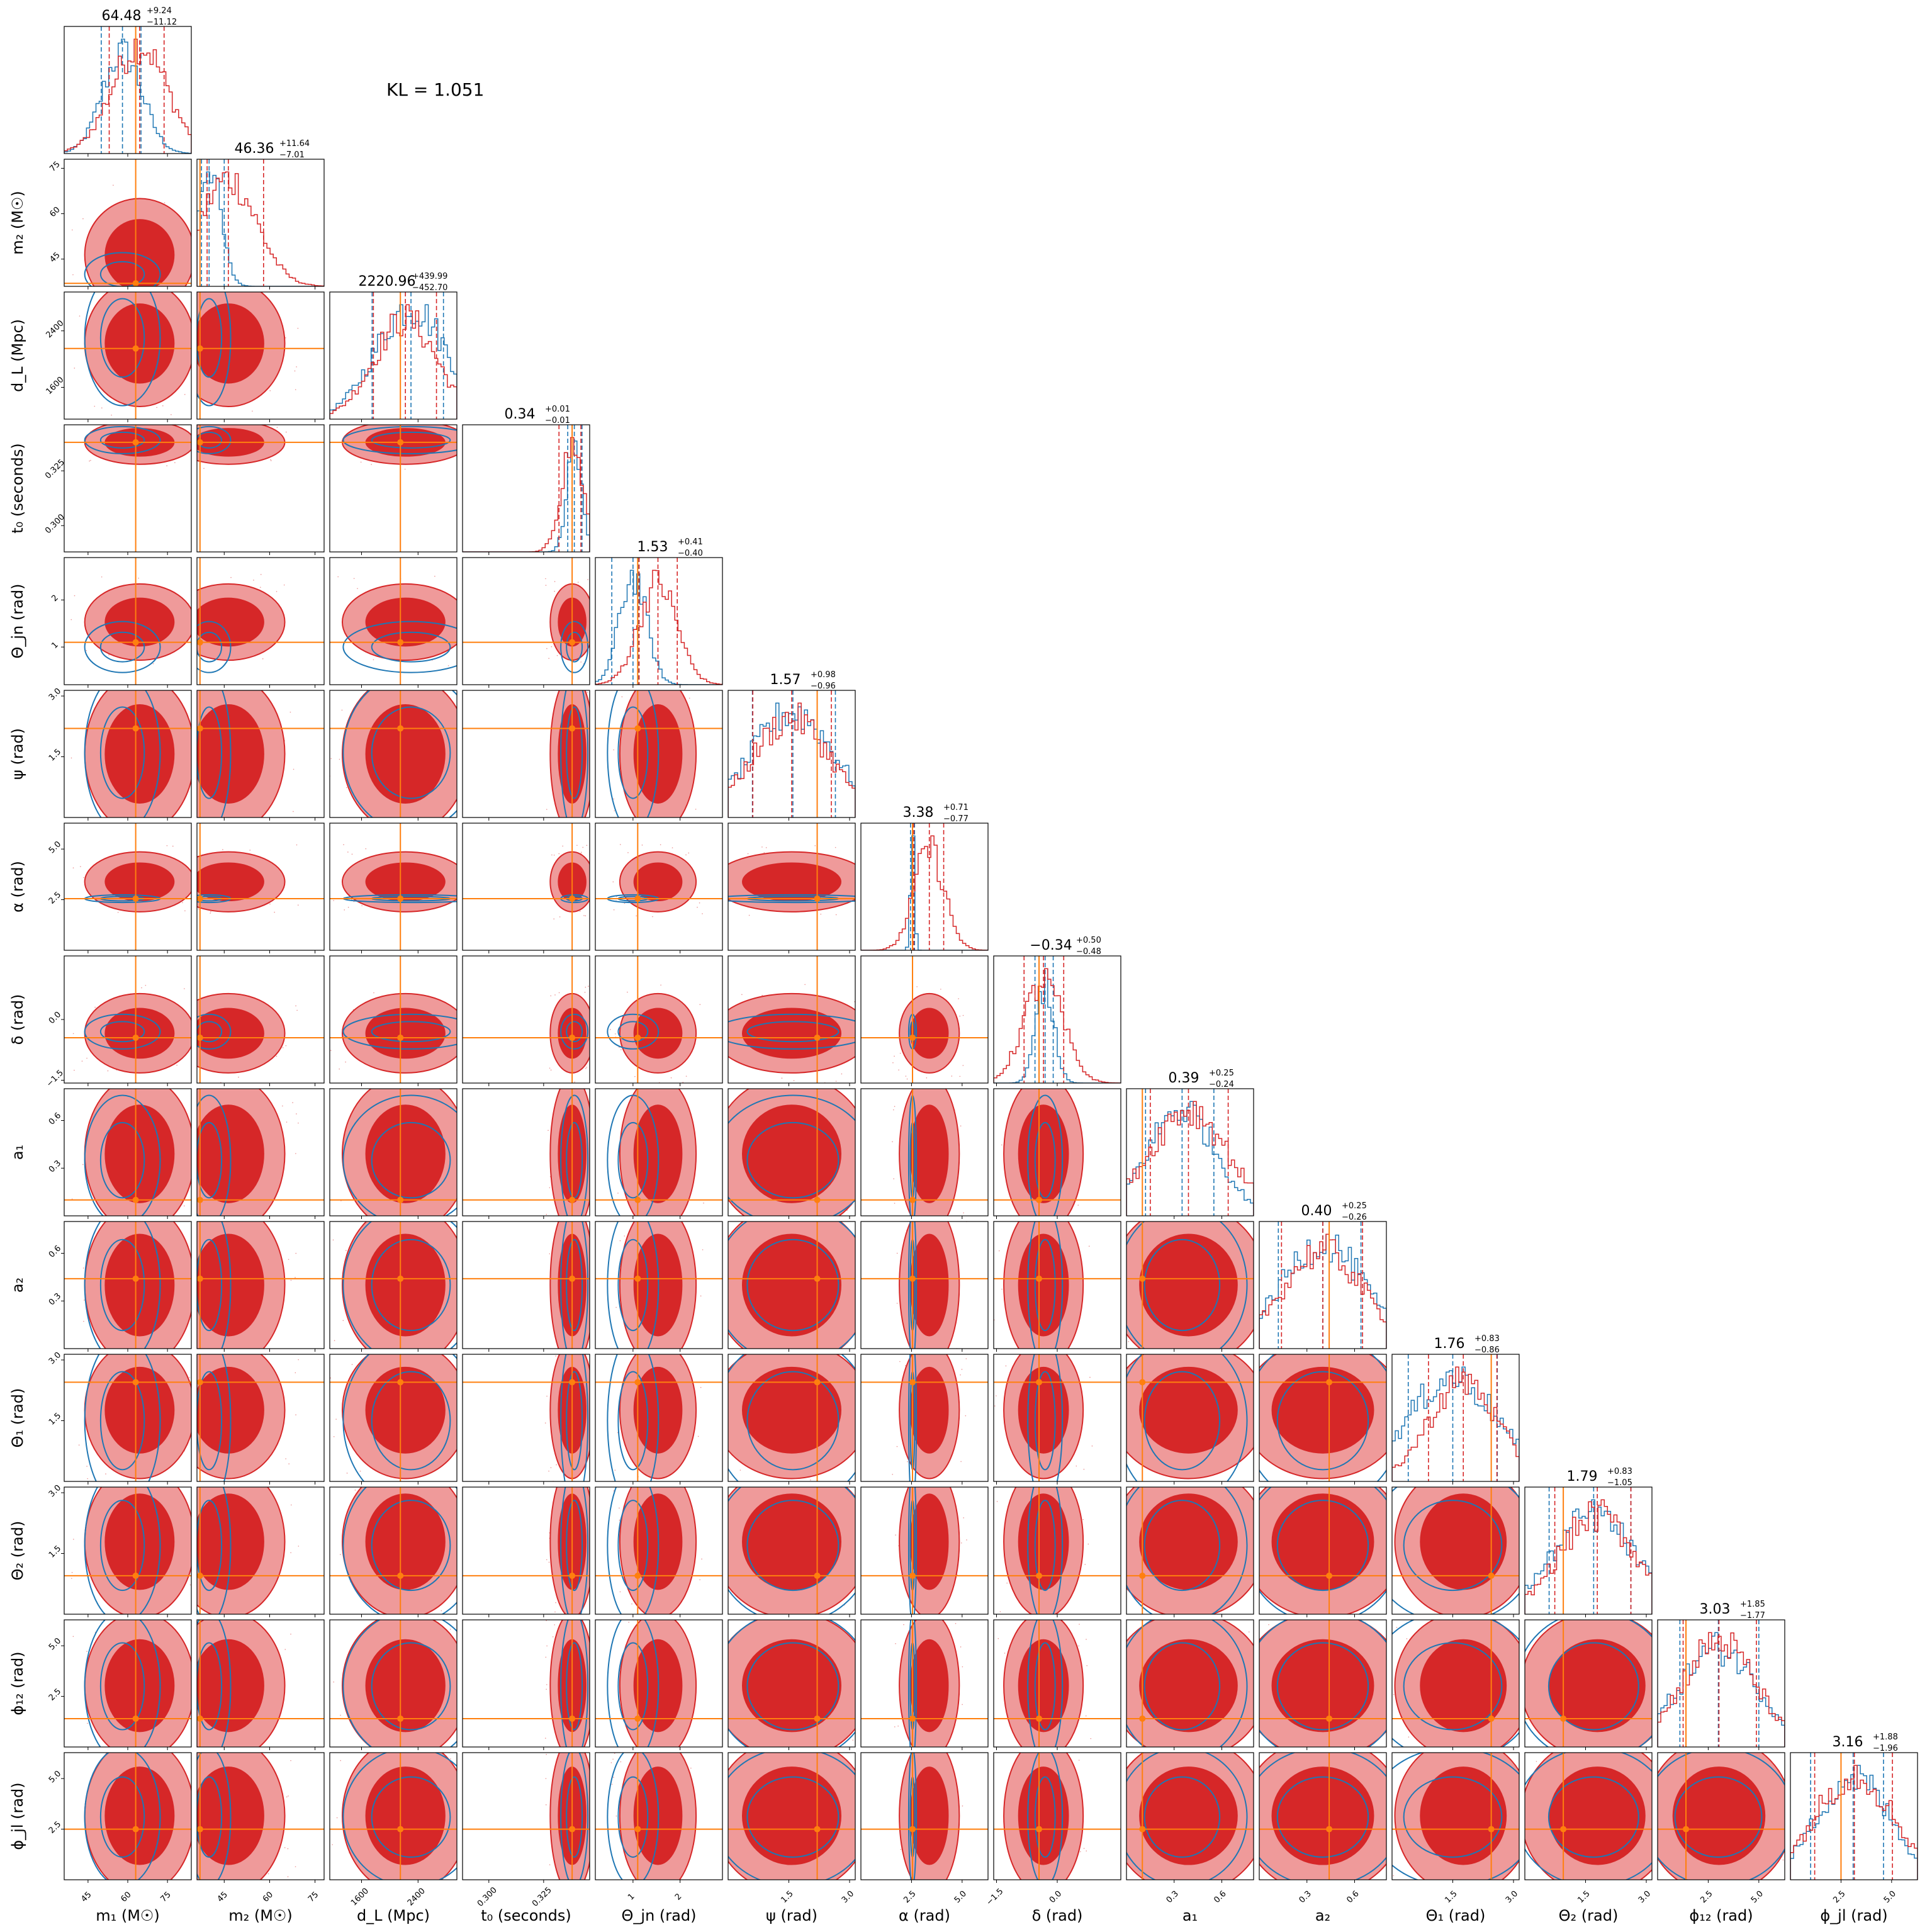 The image size is (1932, 1932). Describe the element at coordinates (778, 1286) in the screenshot. I see `panel-a2-vs-psi` at that location.